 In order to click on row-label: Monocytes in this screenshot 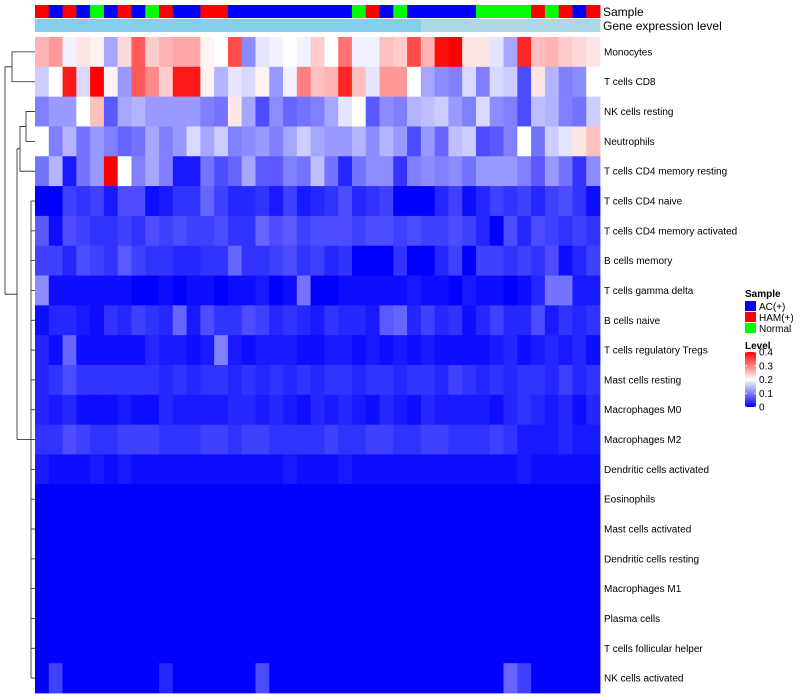, I will do `click(628, 52)`.